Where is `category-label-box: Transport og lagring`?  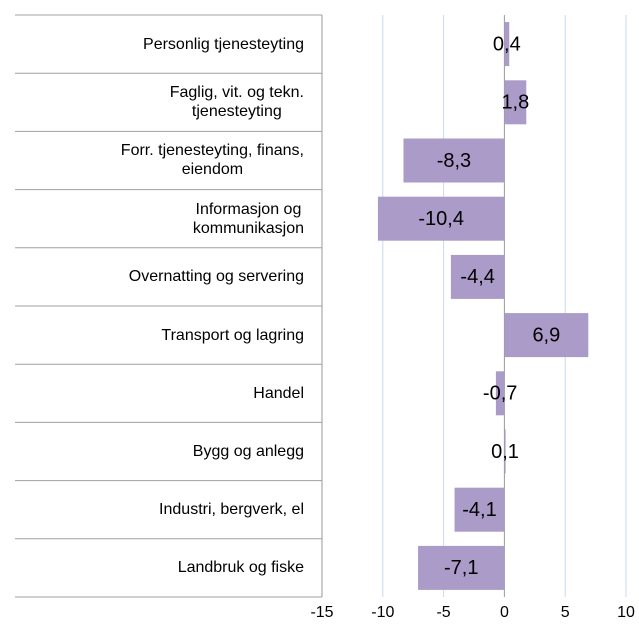
category-label-box: Transport og lagring is located at coordinates (154, 335).